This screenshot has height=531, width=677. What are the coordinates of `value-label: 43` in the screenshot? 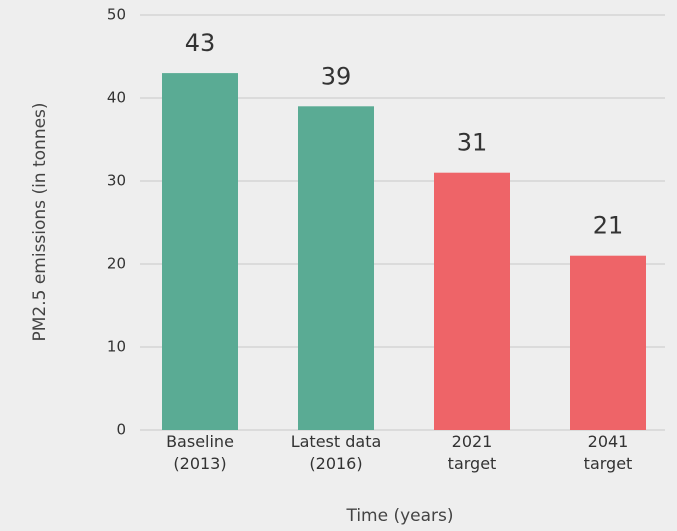 It's located at (200, 43).